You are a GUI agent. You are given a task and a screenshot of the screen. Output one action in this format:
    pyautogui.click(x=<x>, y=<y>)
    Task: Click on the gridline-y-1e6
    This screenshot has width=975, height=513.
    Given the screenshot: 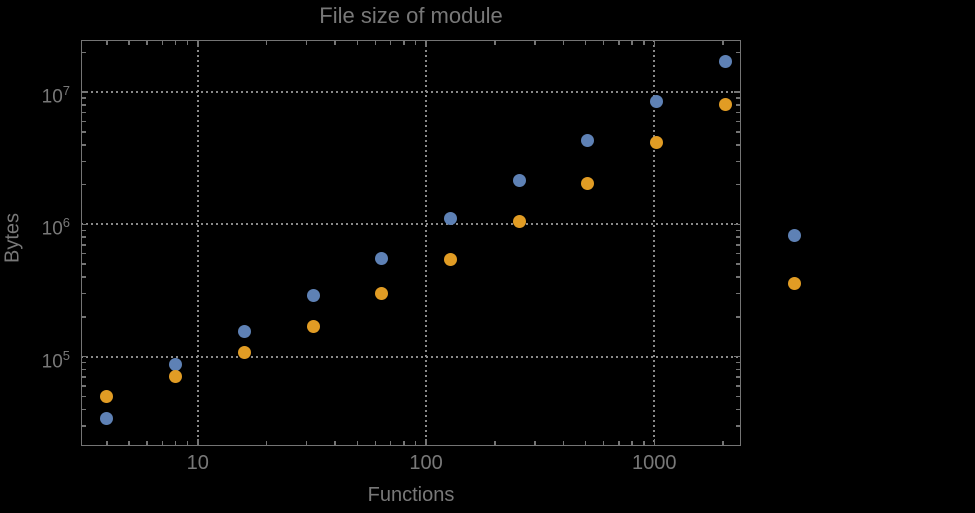 What is the action you would take?
    pyautogui.click(x=411, y=224)
    